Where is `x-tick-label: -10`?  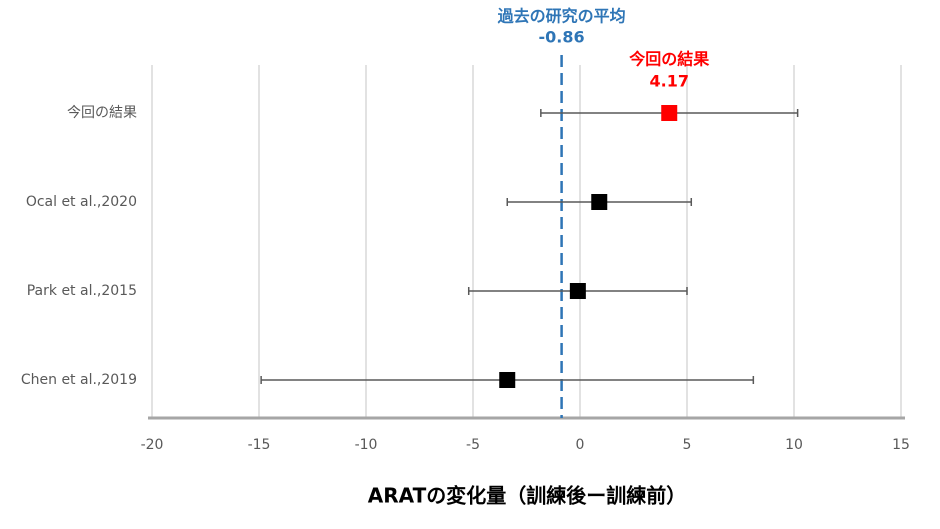
x-tick-label: -10 is located at coordinates (366, 445).